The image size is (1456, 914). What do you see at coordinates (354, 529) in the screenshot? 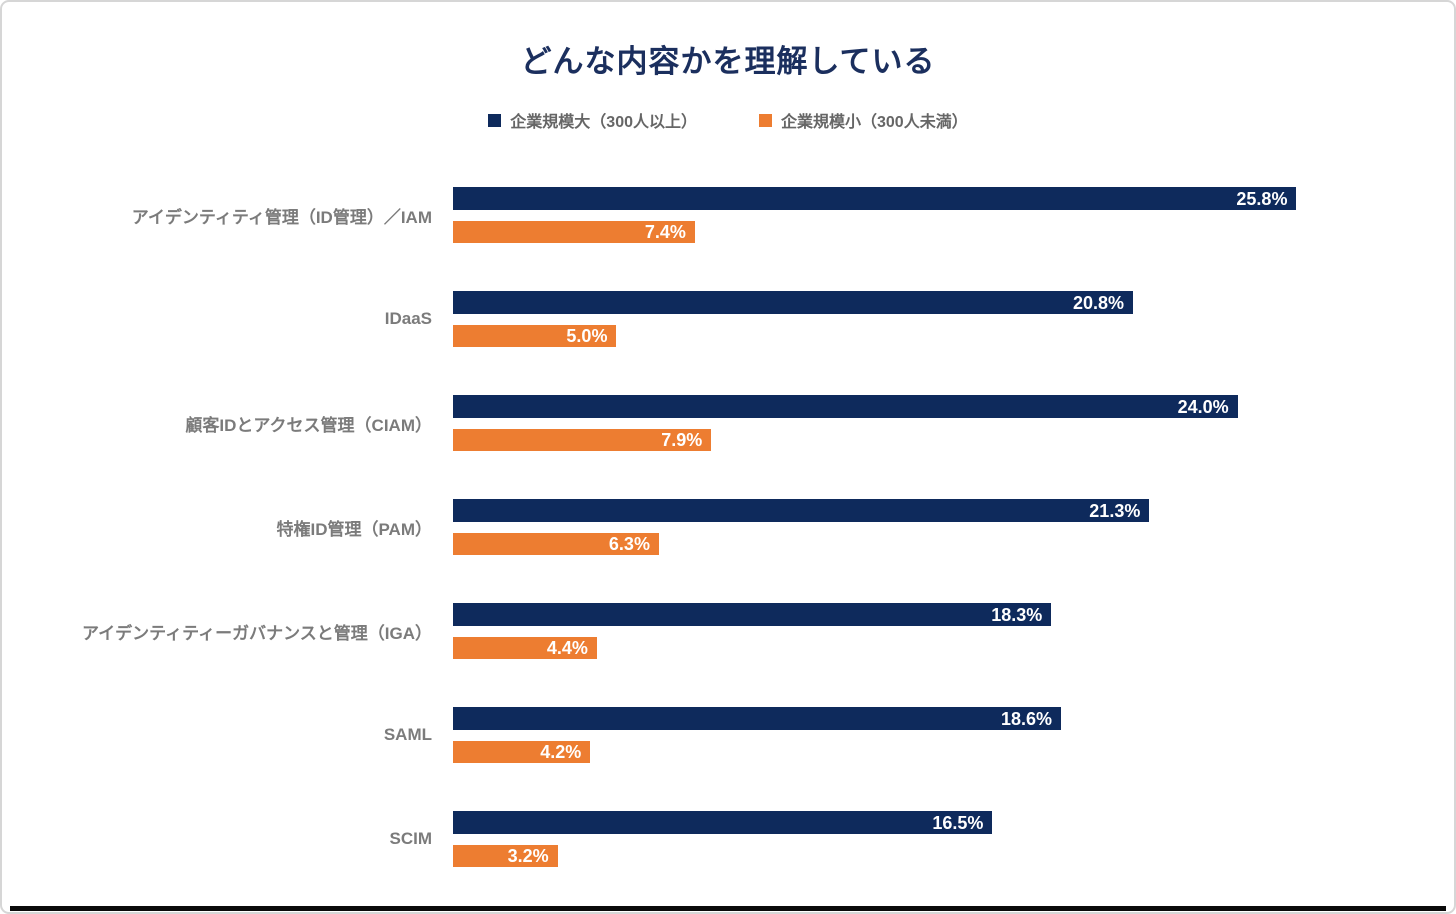
I see `category-label: 特権ID管理（PAM）` at bounding box center [354, 529].